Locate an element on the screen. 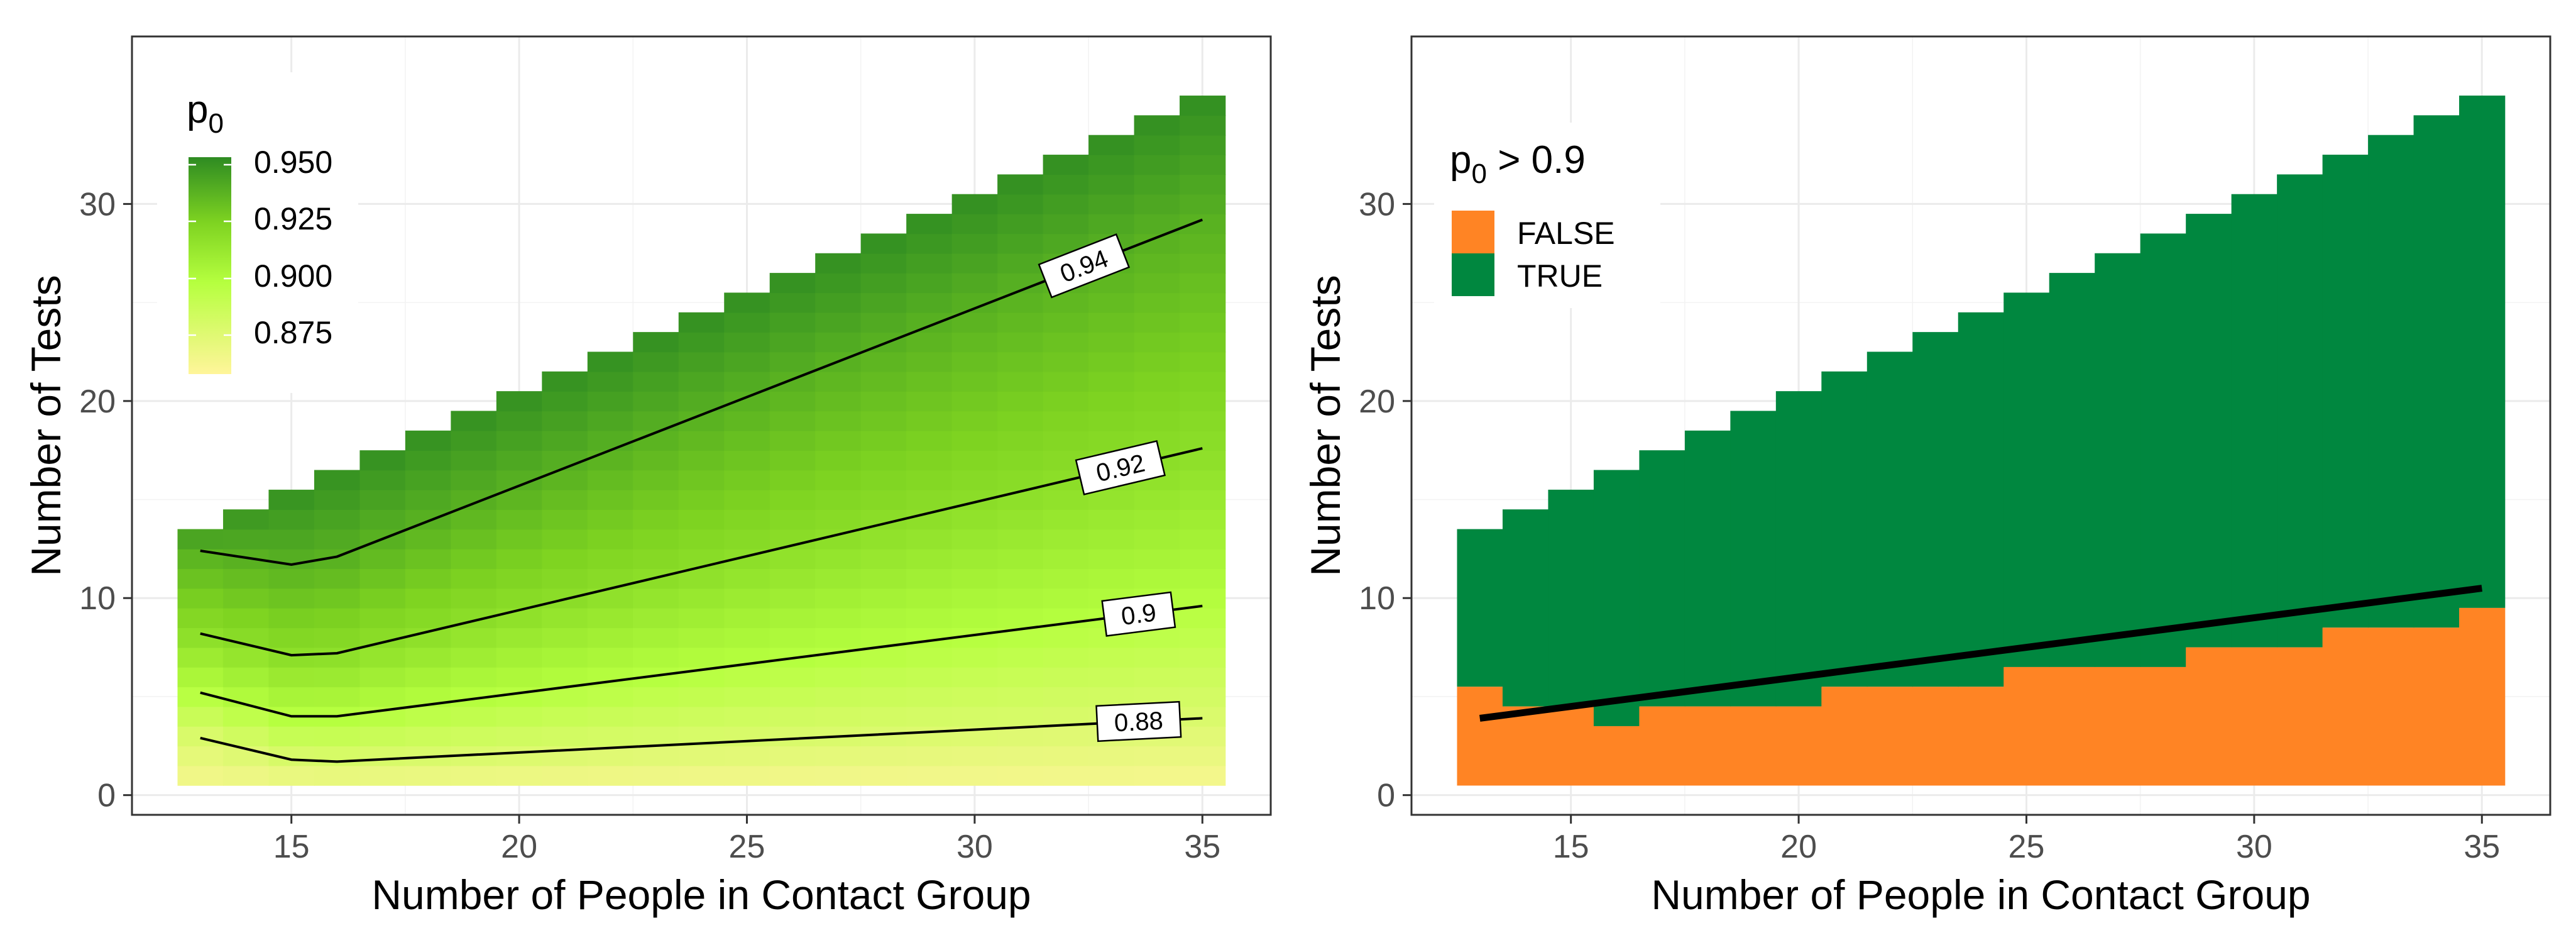  left-y-tick-label: 30 is located at coordinates (97, 204).